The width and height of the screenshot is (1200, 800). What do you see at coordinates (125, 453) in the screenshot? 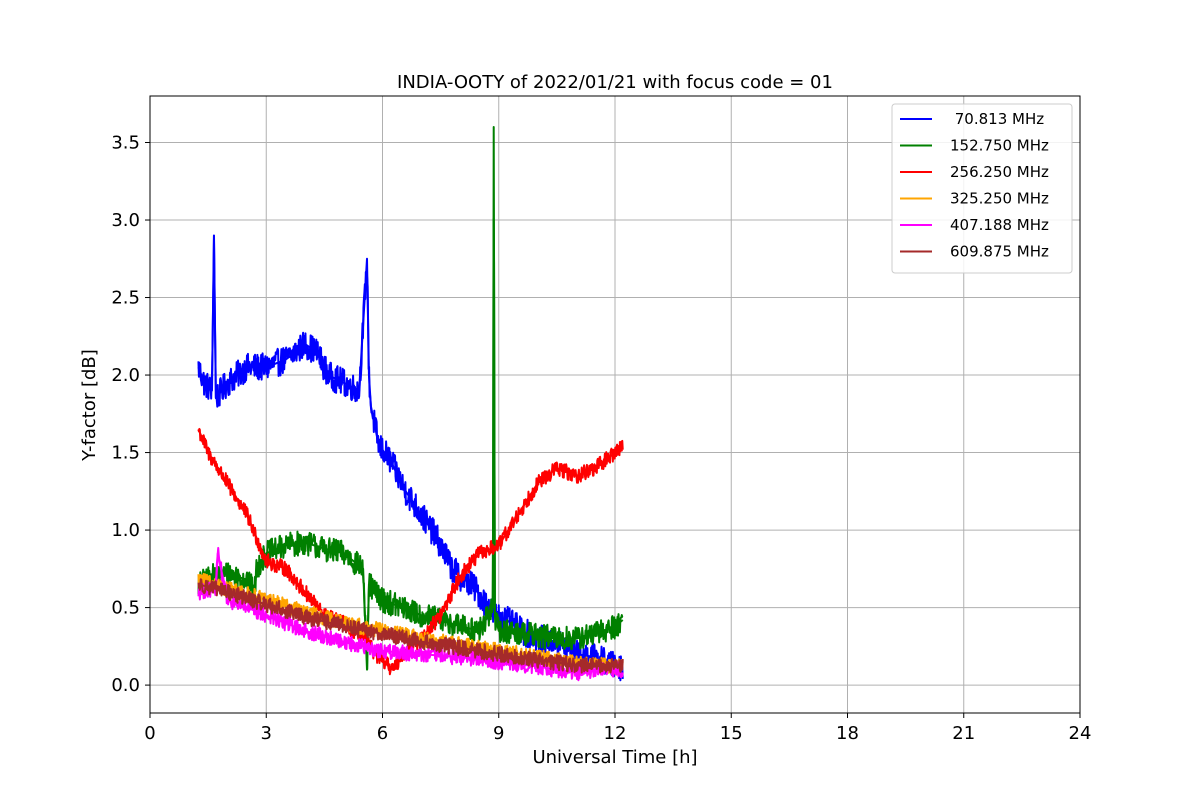
I see `y-tick-label: 1.5` at bounding box center [125, 453].